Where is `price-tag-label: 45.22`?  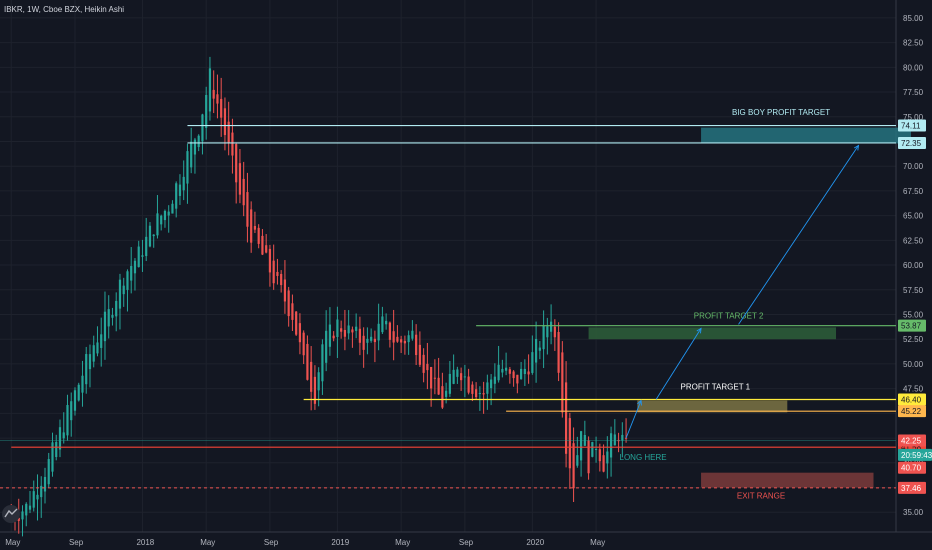 price-tag-label: 45.22 is located at coordinates (911, 411).